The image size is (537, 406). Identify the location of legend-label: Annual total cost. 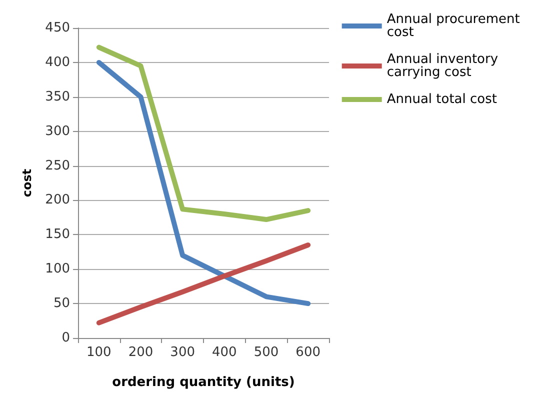
(441, 99).